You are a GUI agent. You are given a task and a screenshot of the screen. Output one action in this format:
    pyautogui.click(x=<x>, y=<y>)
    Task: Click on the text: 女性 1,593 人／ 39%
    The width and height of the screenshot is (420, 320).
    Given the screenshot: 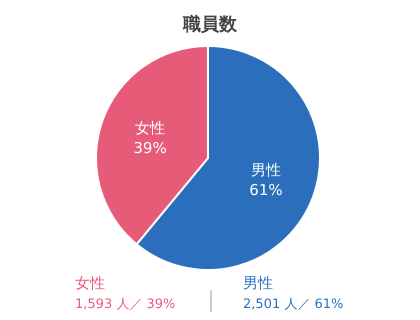 What is the action you would take?
    pyautogui.click(x=125, y=293)
    